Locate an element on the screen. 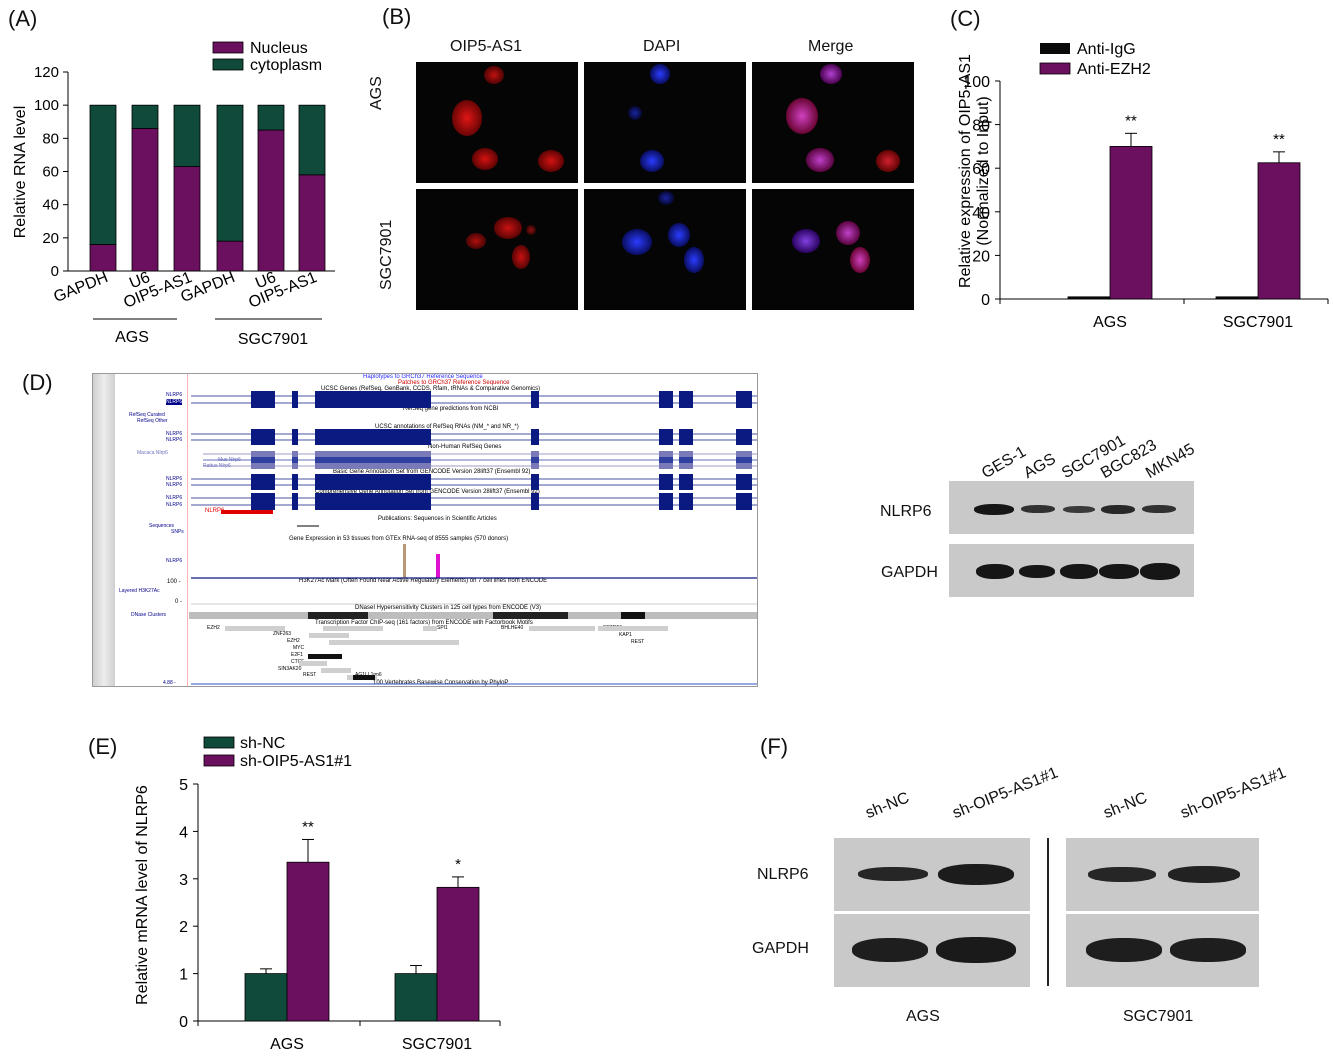 Image resolution: width=1333 pixels, height=1058 pixels. image-ags-oip5 is located at coordinates (497, 122).